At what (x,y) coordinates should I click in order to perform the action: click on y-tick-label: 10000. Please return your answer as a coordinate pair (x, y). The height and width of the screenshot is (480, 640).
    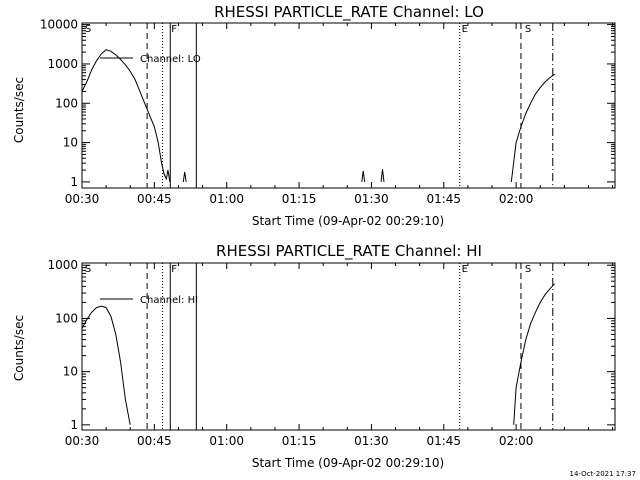
    Looking at the image, I should click on (59, 25).